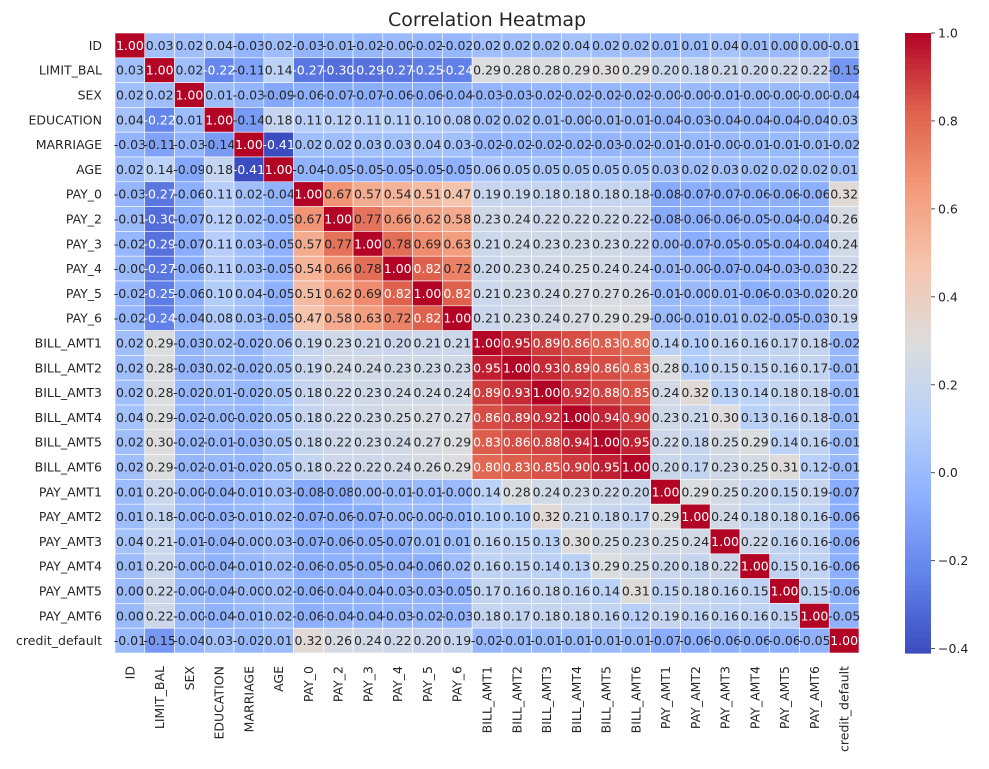  I want to click on x-tick-label: SEX, so click(189, 678).